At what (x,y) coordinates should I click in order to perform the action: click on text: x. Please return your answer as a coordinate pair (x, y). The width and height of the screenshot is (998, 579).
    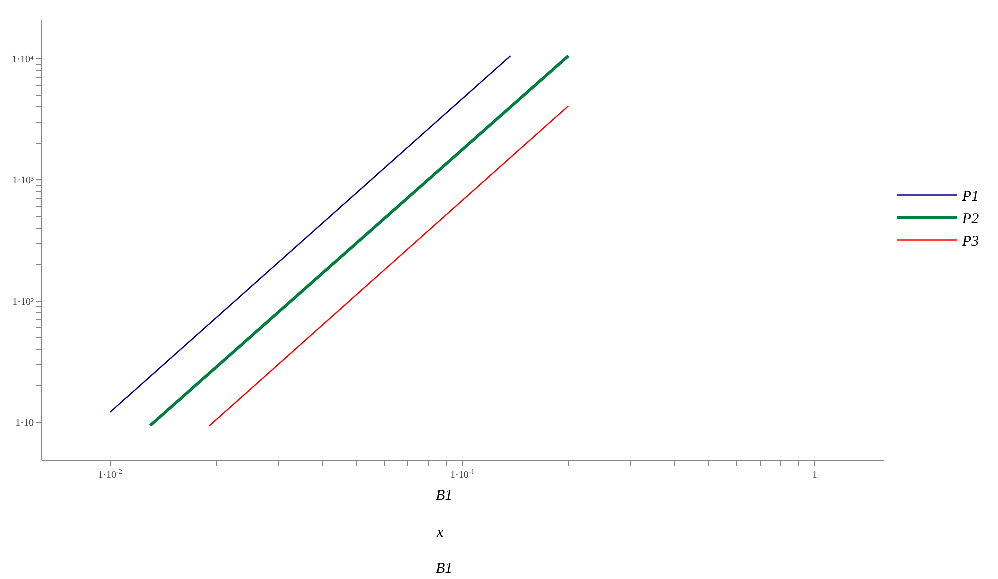
    Looking at the image, I should click on (440, 533).